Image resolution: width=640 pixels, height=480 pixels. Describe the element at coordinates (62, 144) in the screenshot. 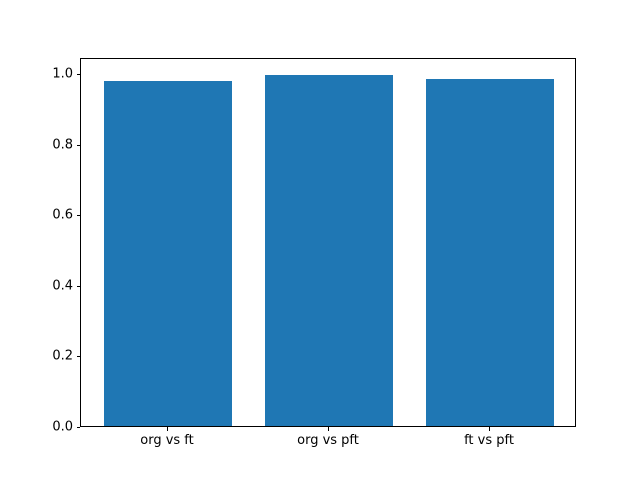

I see `y-tick-label: 0.8` at that location.